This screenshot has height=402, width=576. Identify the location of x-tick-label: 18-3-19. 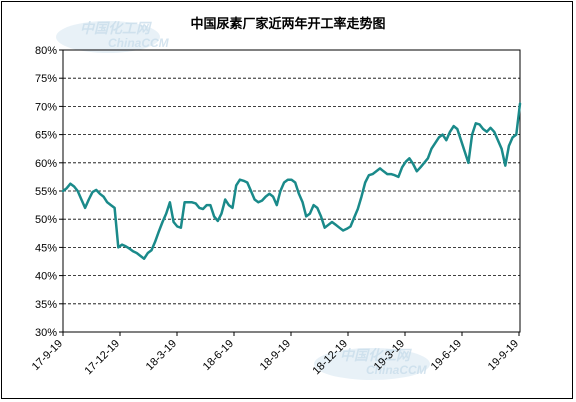
(161, 355).